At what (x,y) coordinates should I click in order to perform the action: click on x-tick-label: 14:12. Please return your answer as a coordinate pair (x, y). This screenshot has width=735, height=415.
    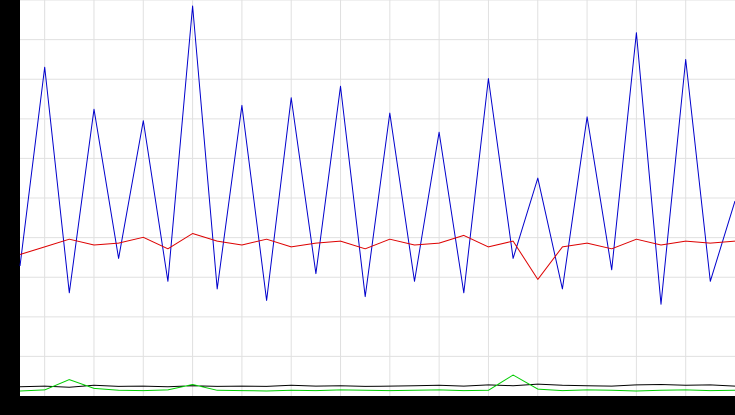
    Looking at the image, I should click on (587, 406).